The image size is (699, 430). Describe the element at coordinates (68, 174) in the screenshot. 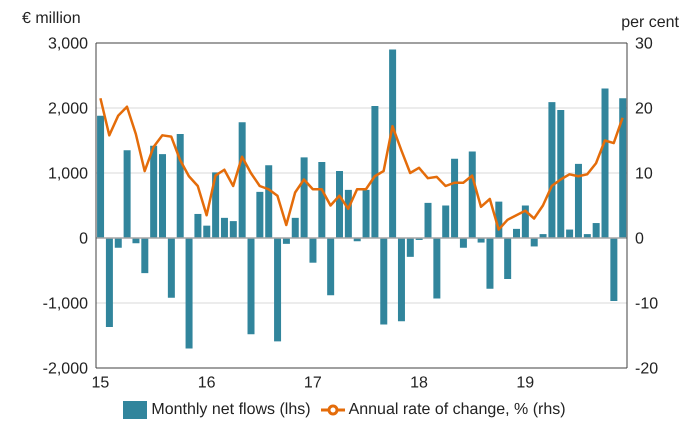

I see `y-tick-label: 1,000` at that location.